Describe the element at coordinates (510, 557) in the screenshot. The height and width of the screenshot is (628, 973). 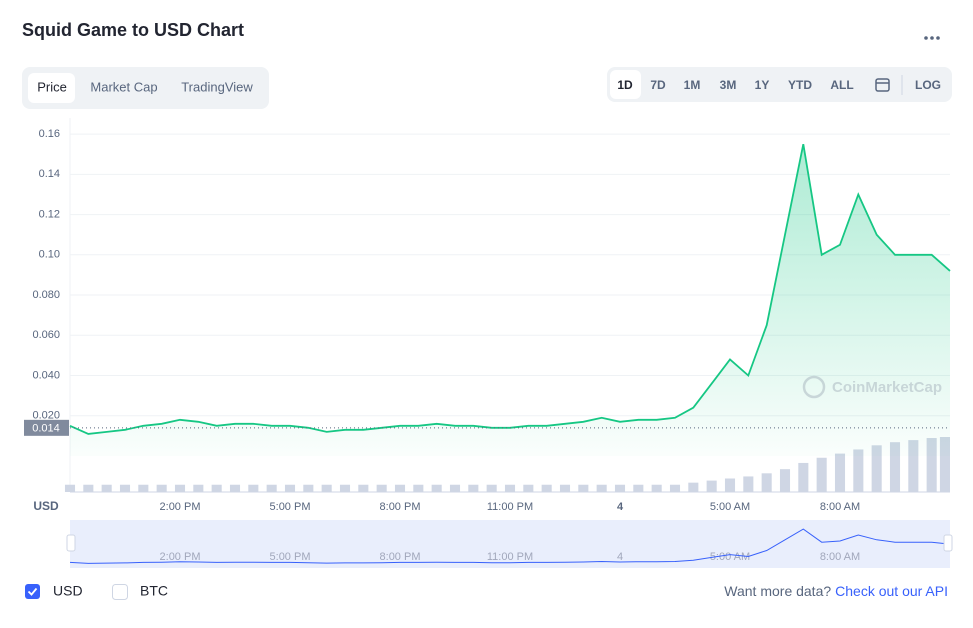
I see `navigator-label: 11:00 PM` at that location.